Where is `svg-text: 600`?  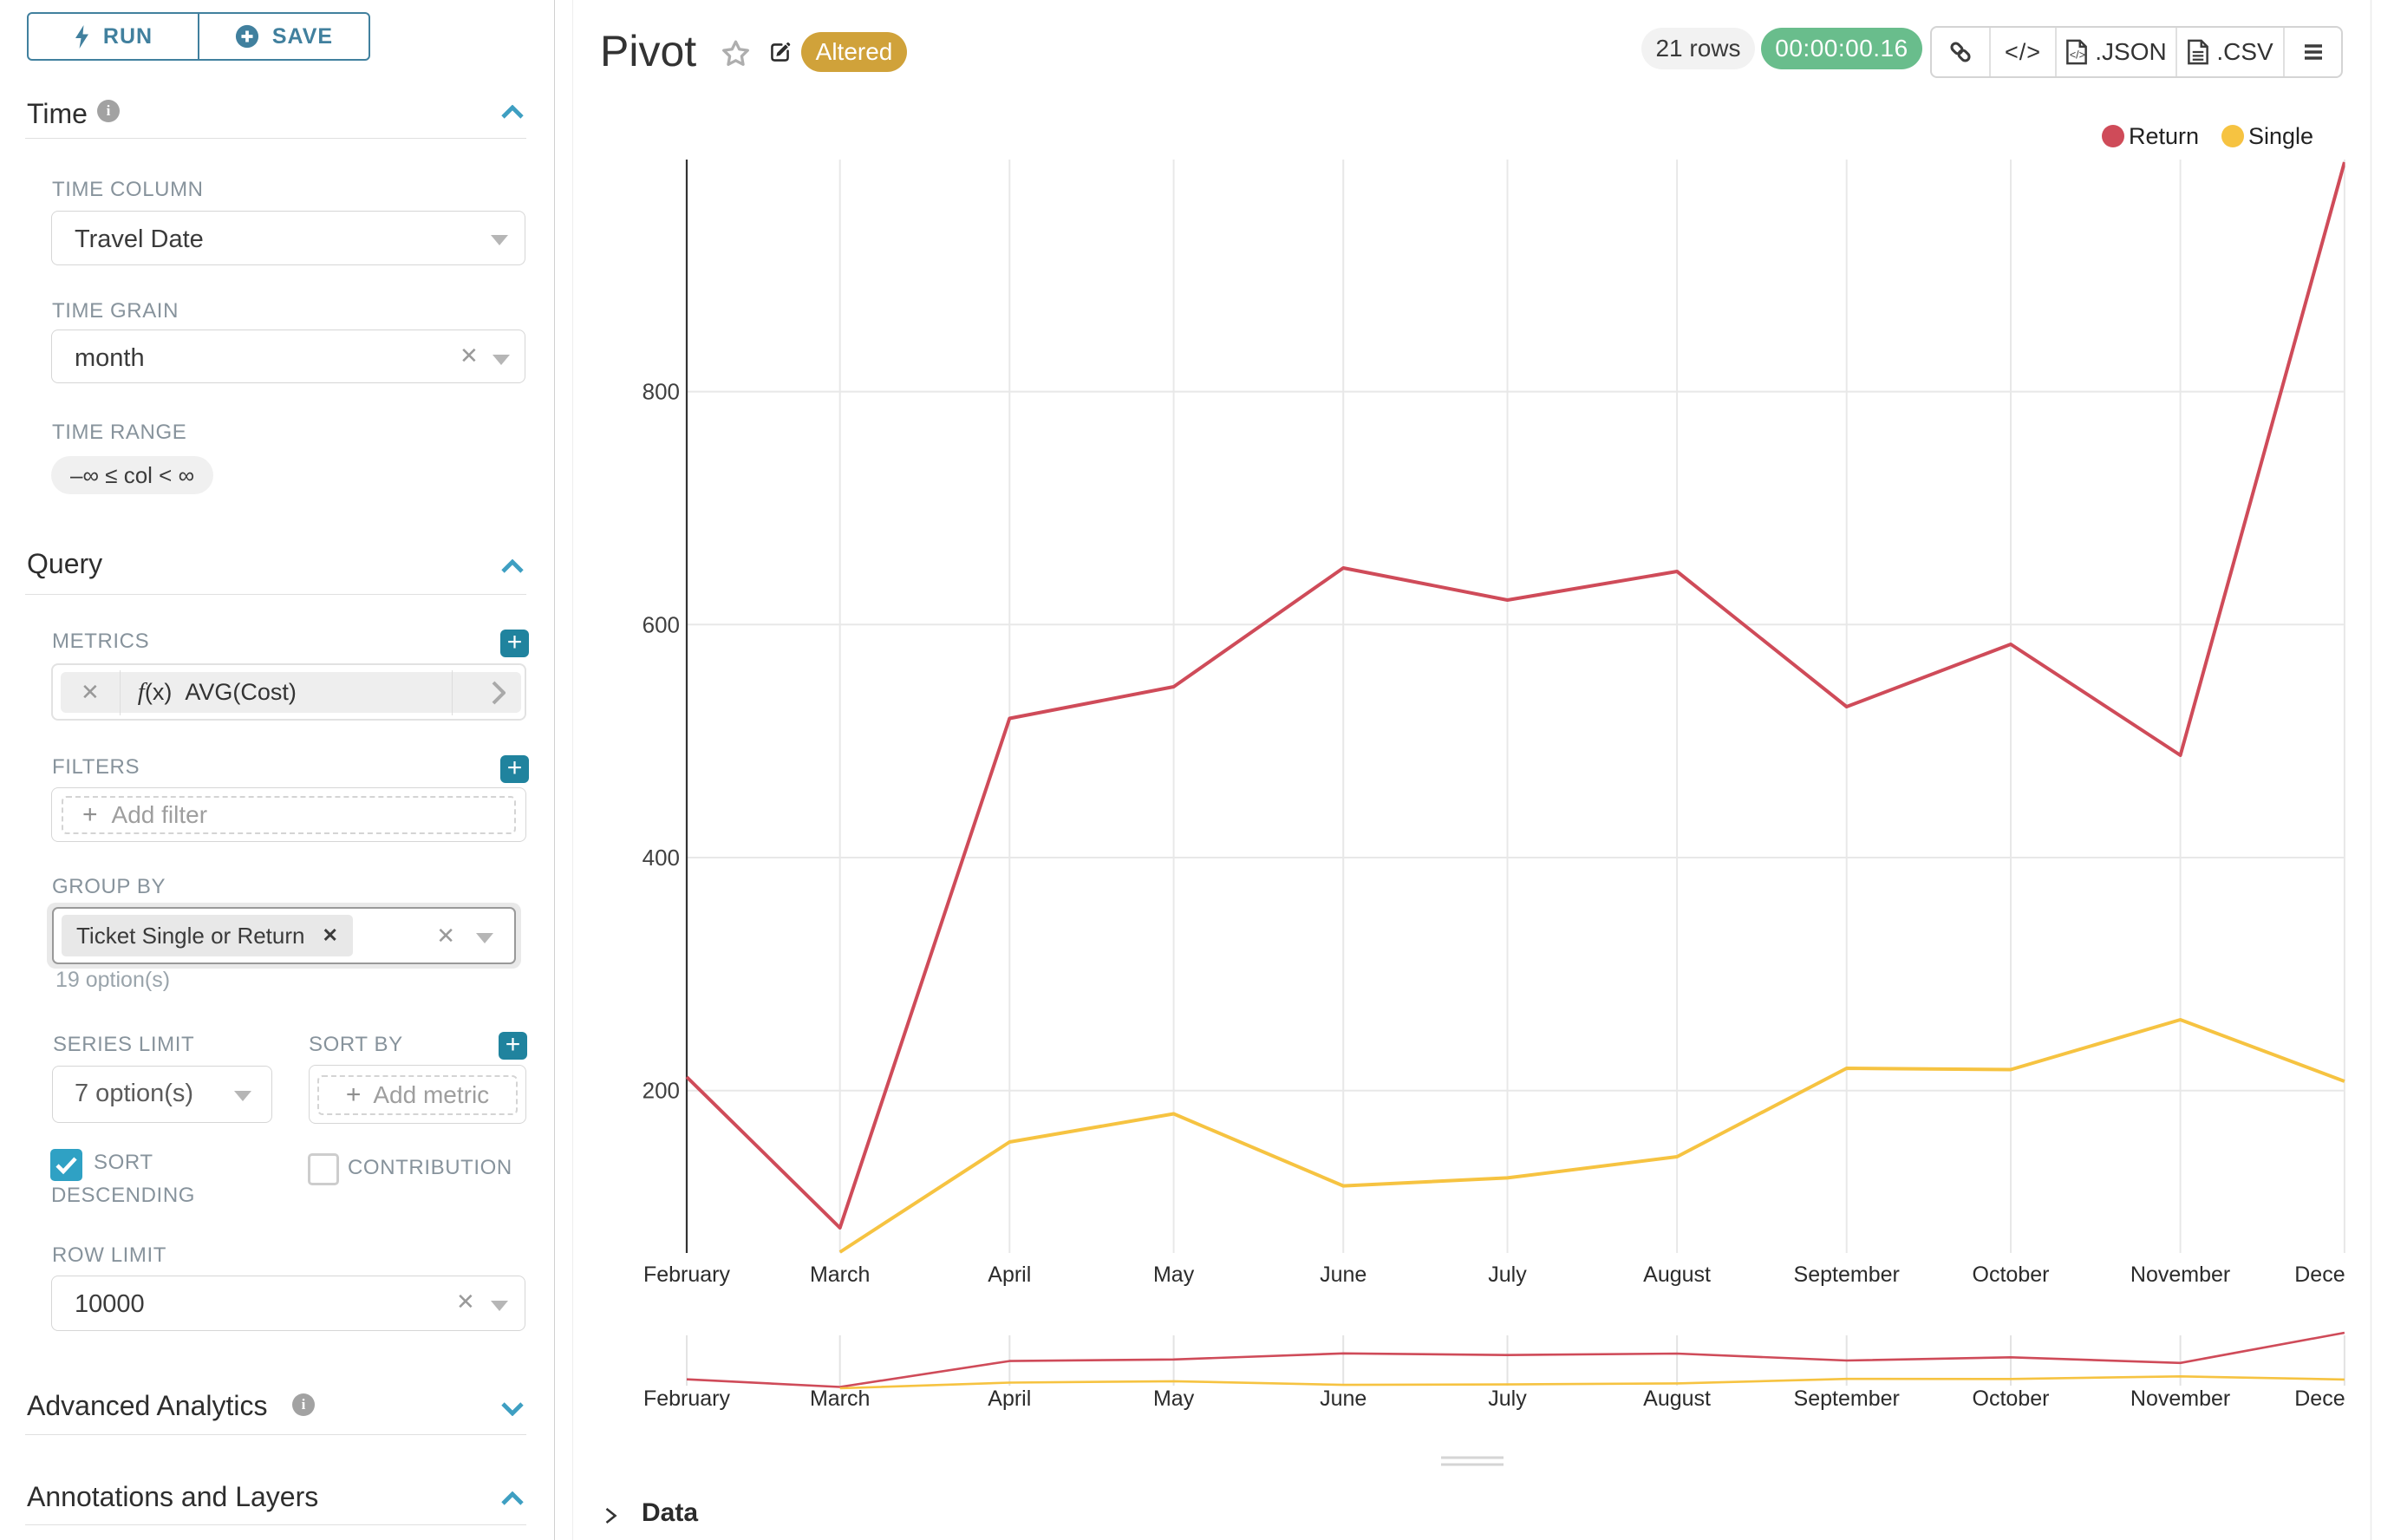
svg-text: 600 is located at coordinates (662, 624).